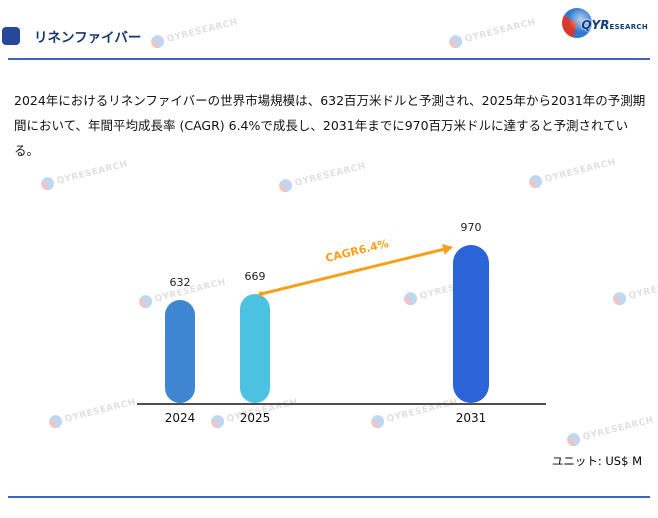 This screenshot has width=658, height=518. I want to click on logo-text: QYRESEARCH, so click(614, 23).